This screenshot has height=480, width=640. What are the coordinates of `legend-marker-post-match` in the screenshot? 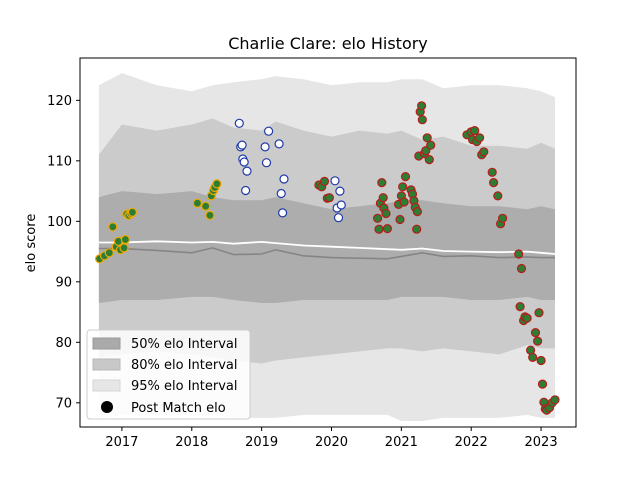 It's located at (107, 407).